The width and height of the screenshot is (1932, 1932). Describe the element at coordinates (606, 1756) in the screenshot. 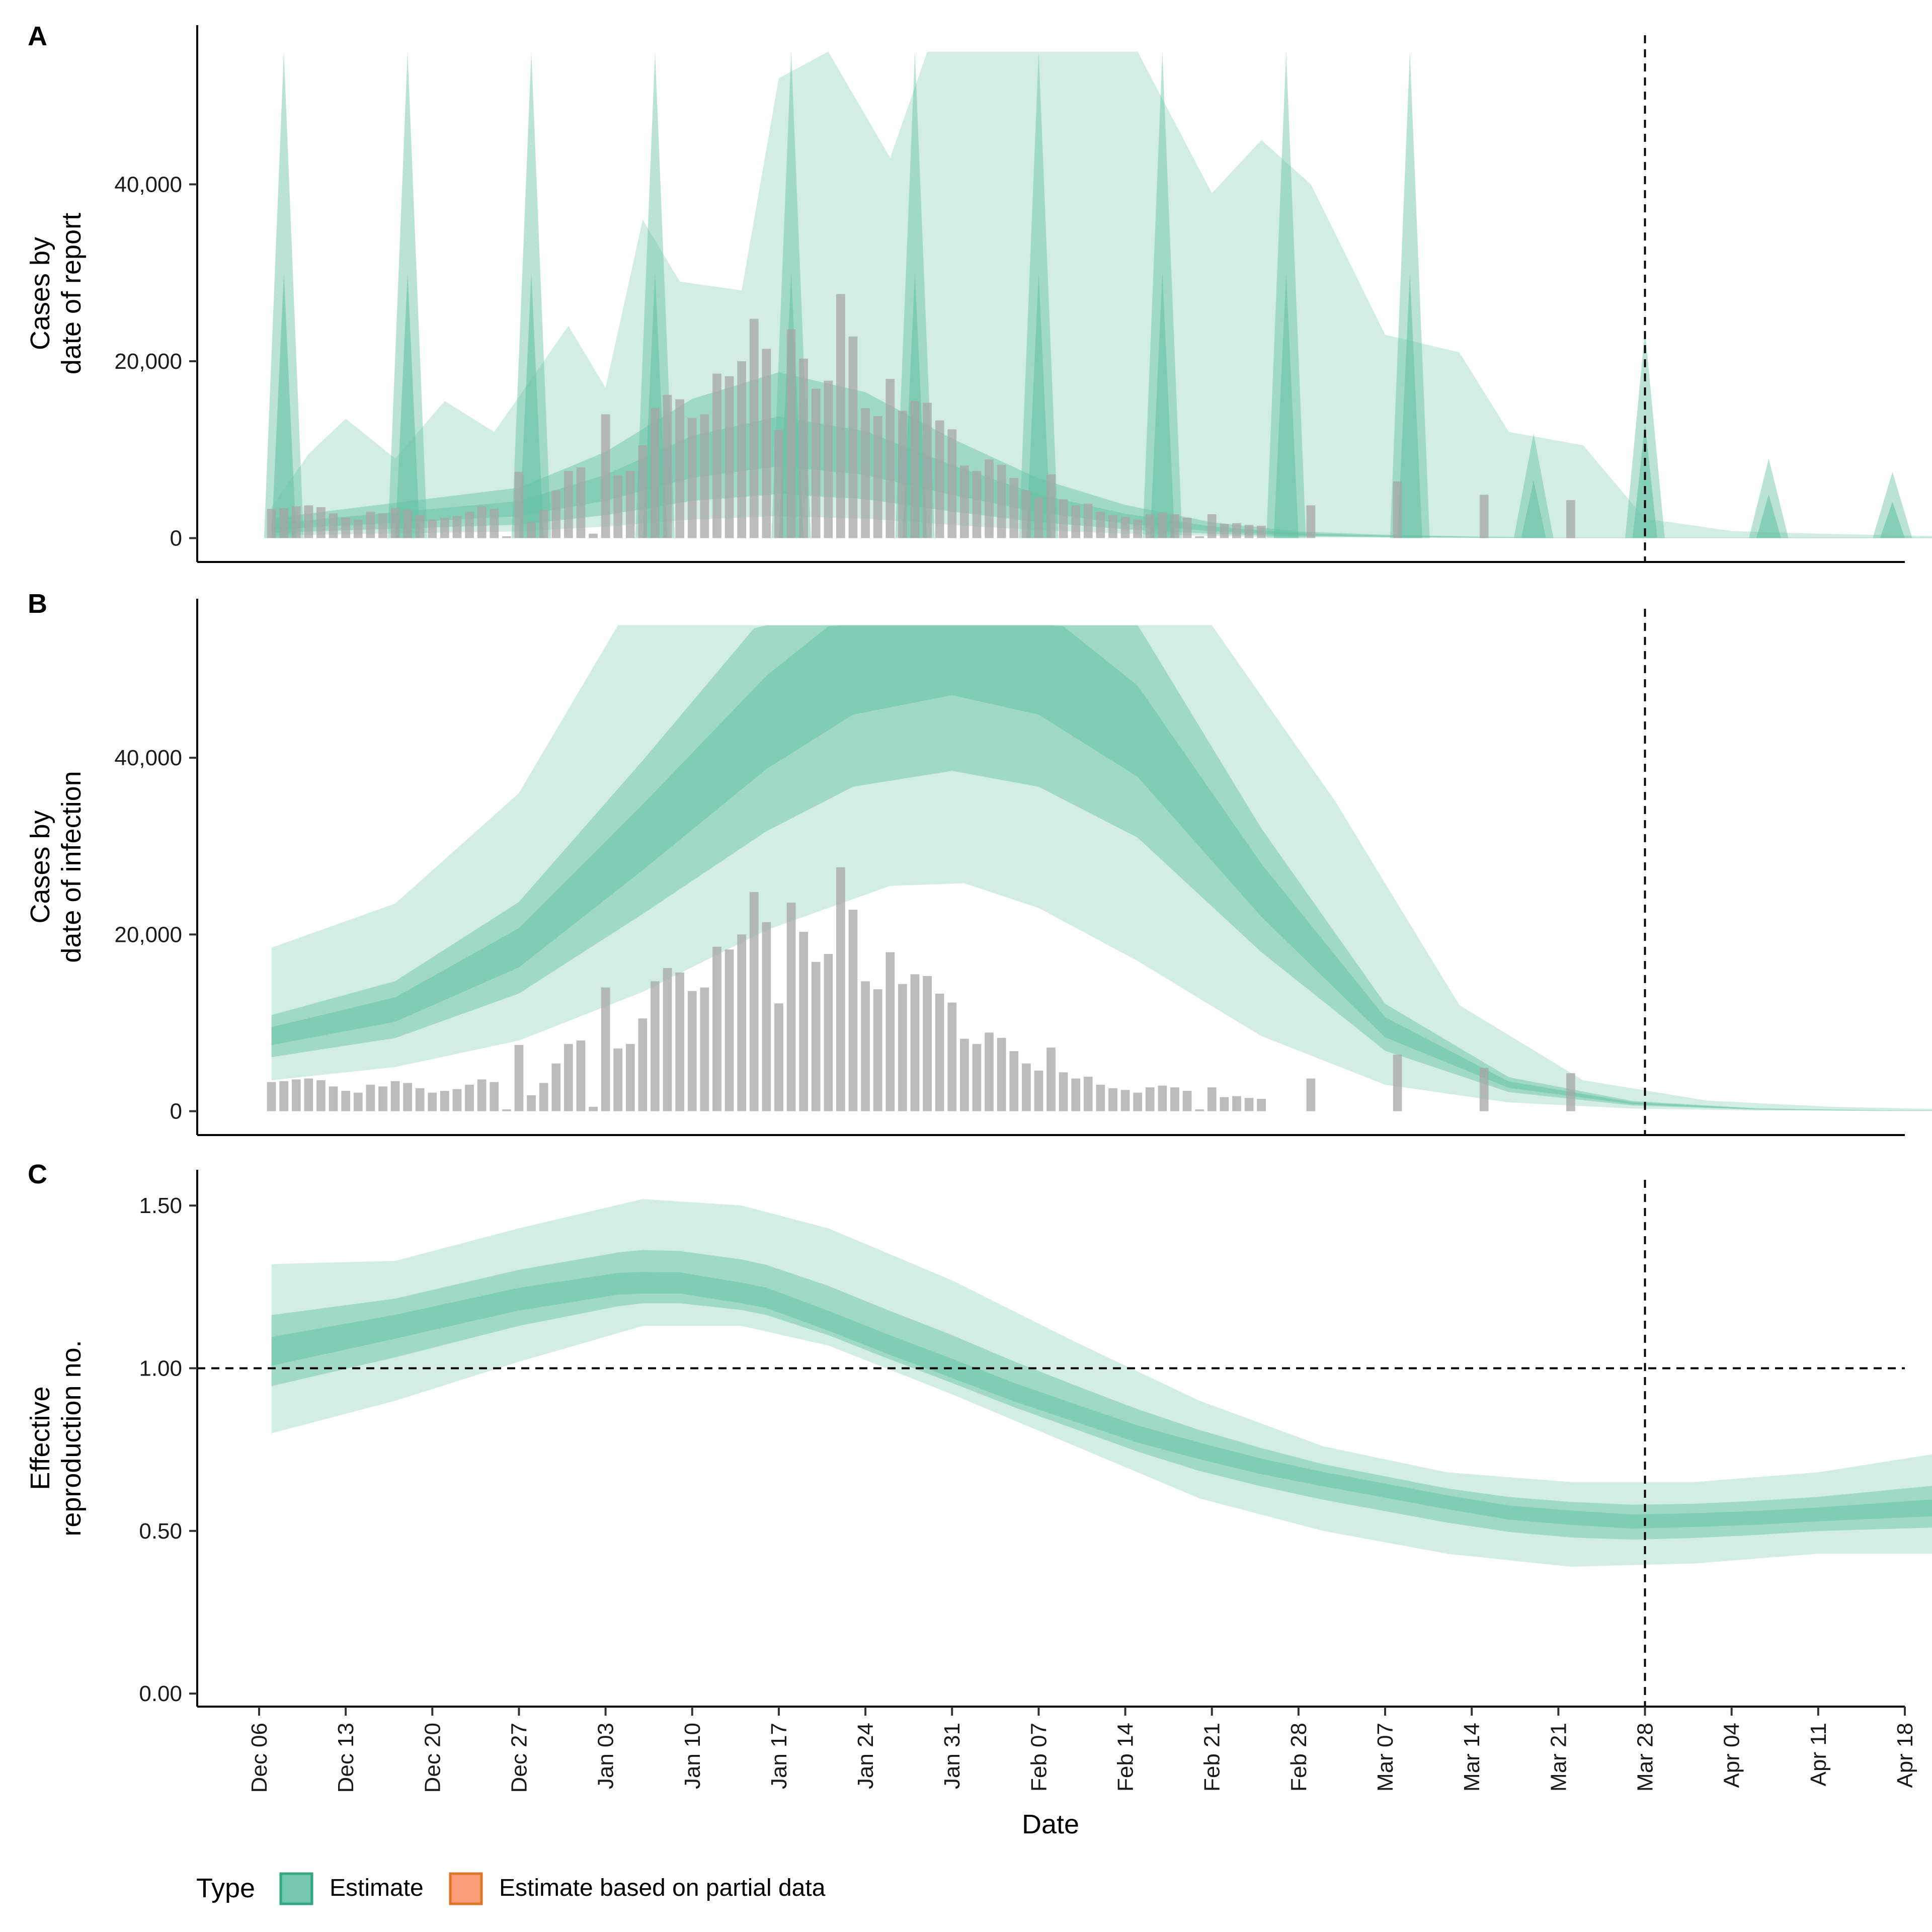

I see `x-tick-label-4: Jan 03` at that location.